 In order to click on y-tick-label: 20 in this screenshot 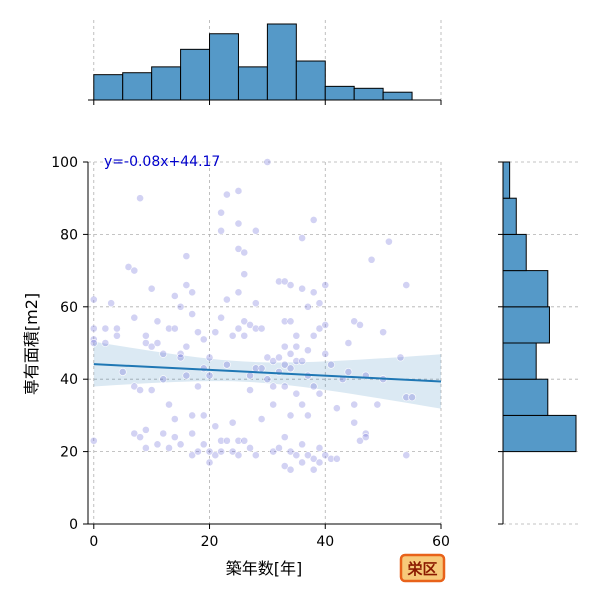, I will do `click(69, 453)`.